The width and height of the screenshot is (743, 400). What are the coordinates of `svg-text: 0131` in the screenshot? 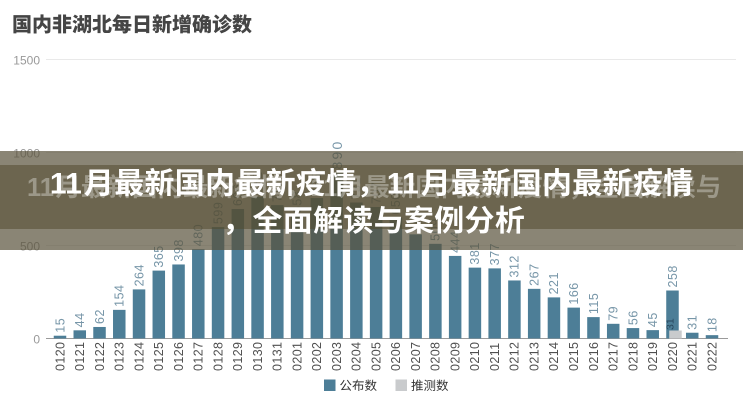 It's located at (278, 356).